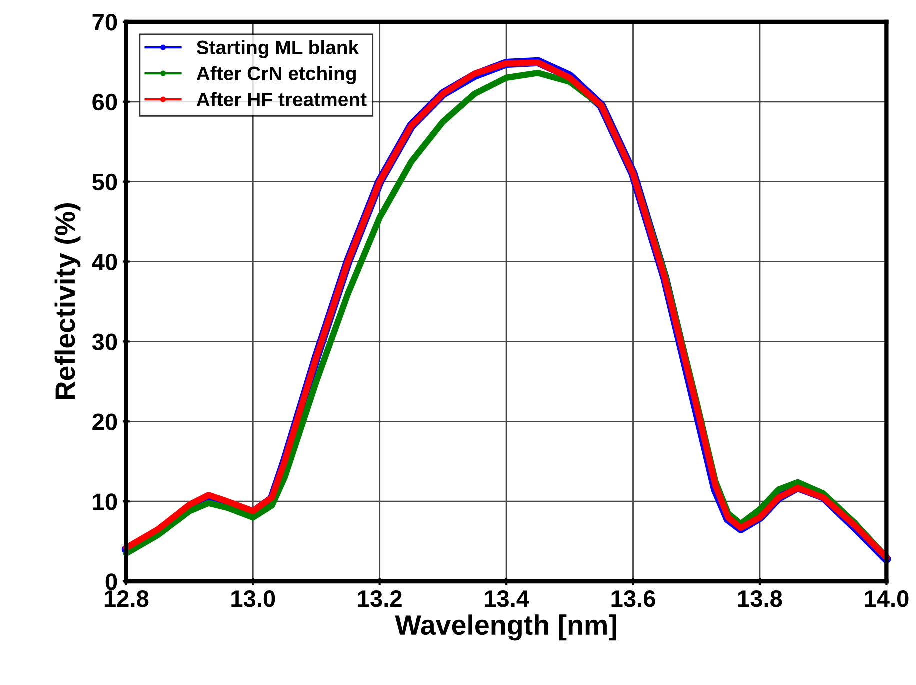  I want to click on y-tick-label: 10, so click(105, 502).